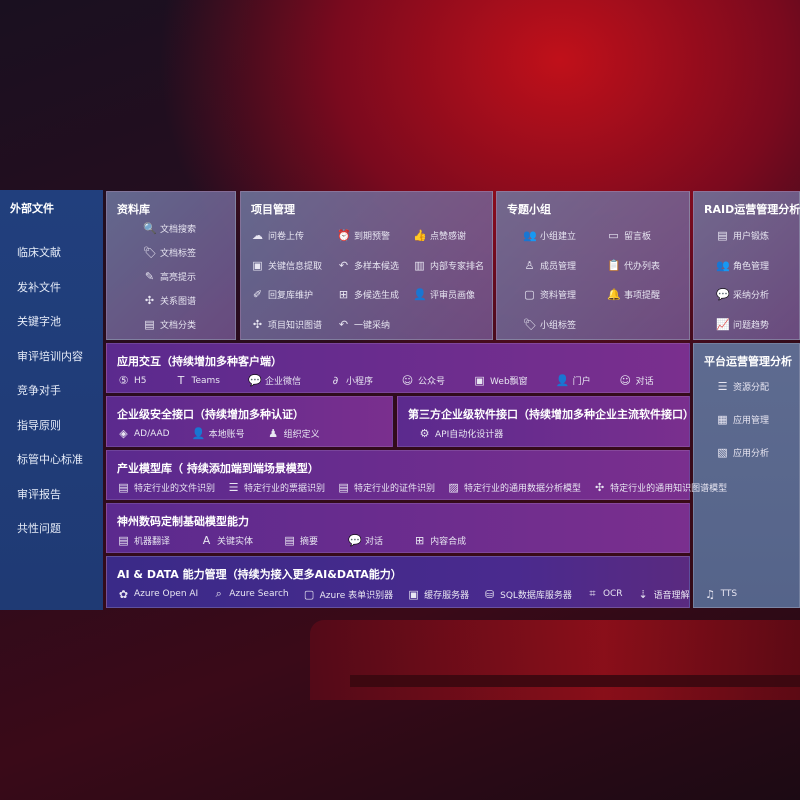  What do you see at coordinates (274, 380) in the screenshot?
I see `item-wechat: 💬 企业微信` at bounding box center [274, 380].